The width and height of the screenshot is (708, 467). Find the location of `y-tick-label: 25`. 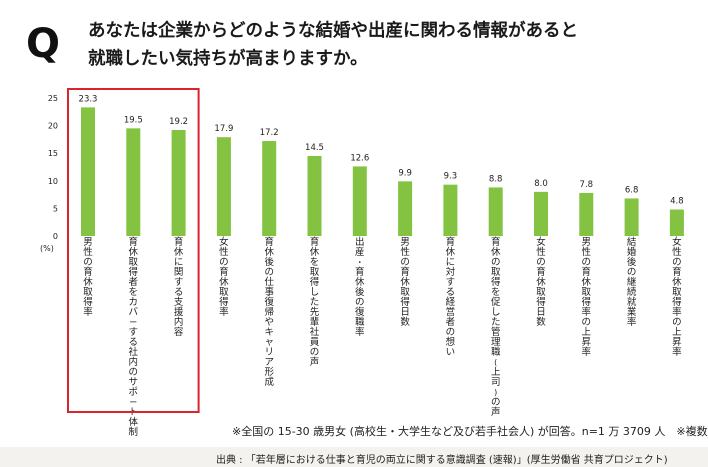

y-tick-label: 25 is located at coordinates (53, 98).